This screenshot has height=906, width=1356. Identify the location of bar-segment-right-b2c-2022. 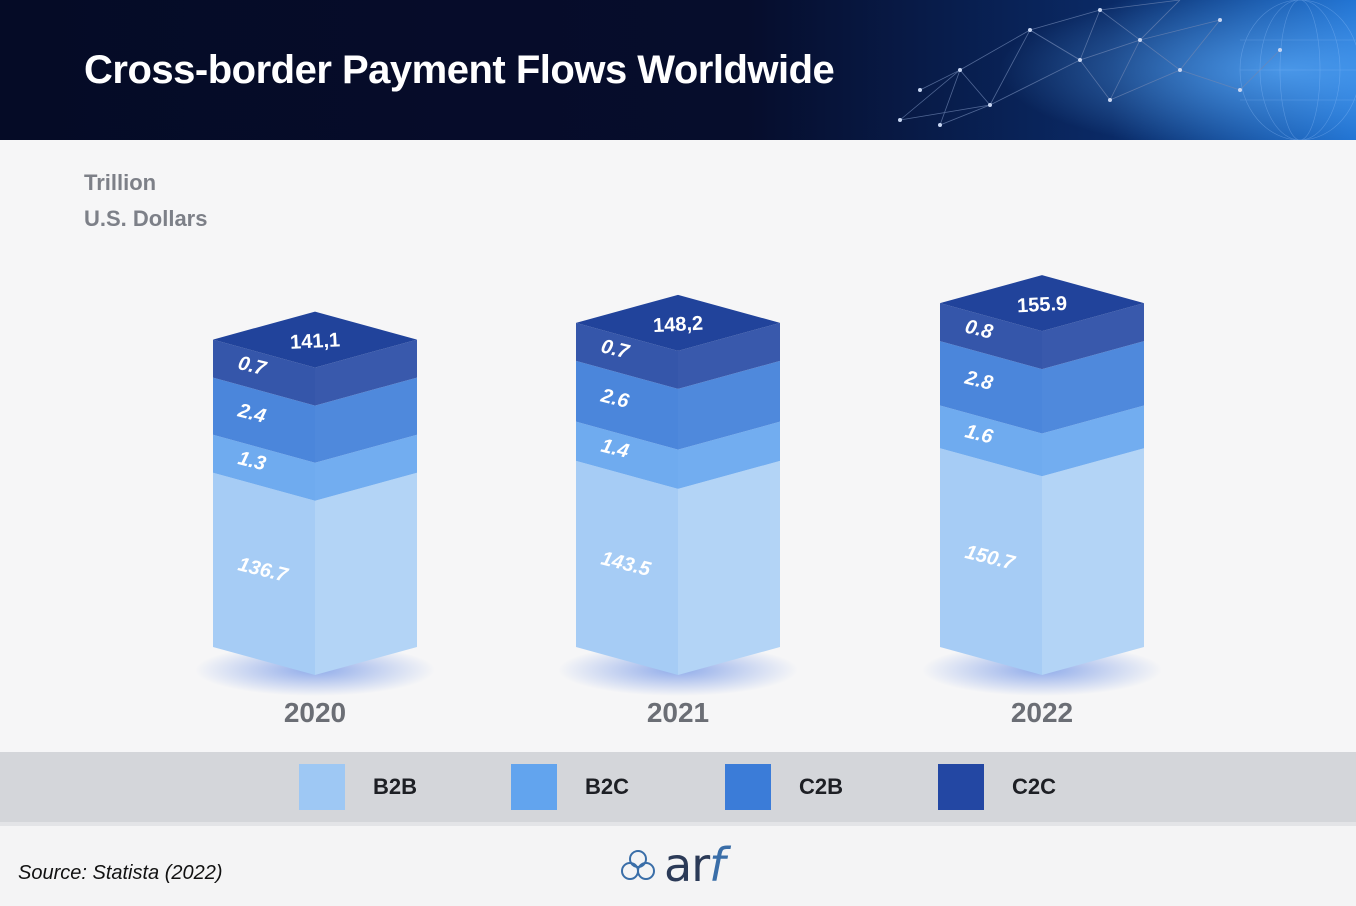
(1093, 441).